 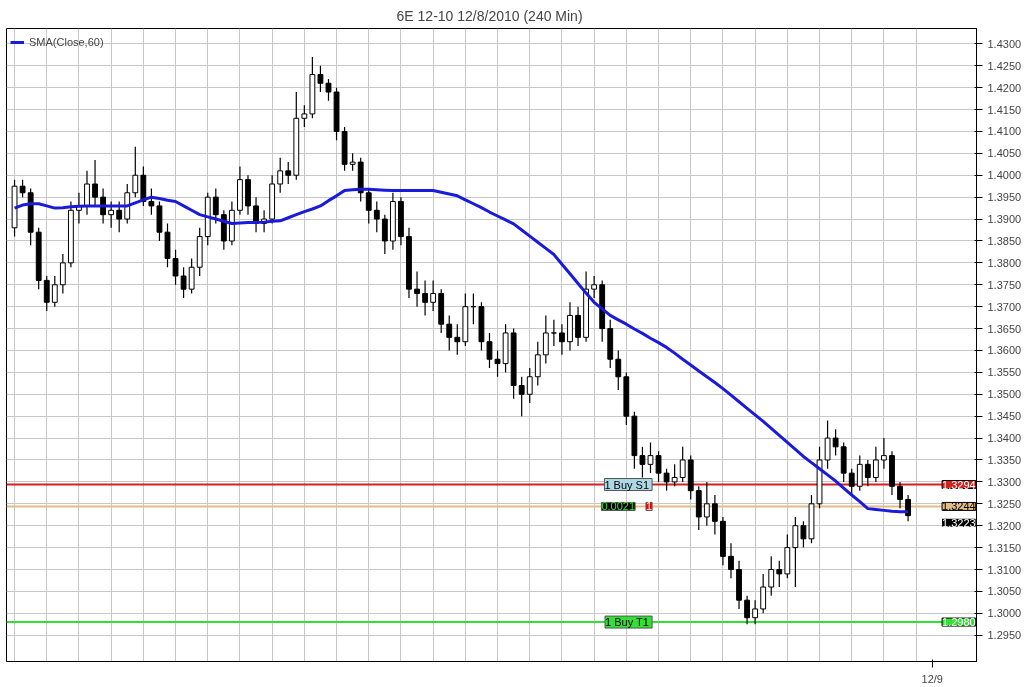 What do you see at coordinates (1004, 613) in the screenshot?
I see `y-tick-label: 1.3000` at bounding box center [1004, 613].